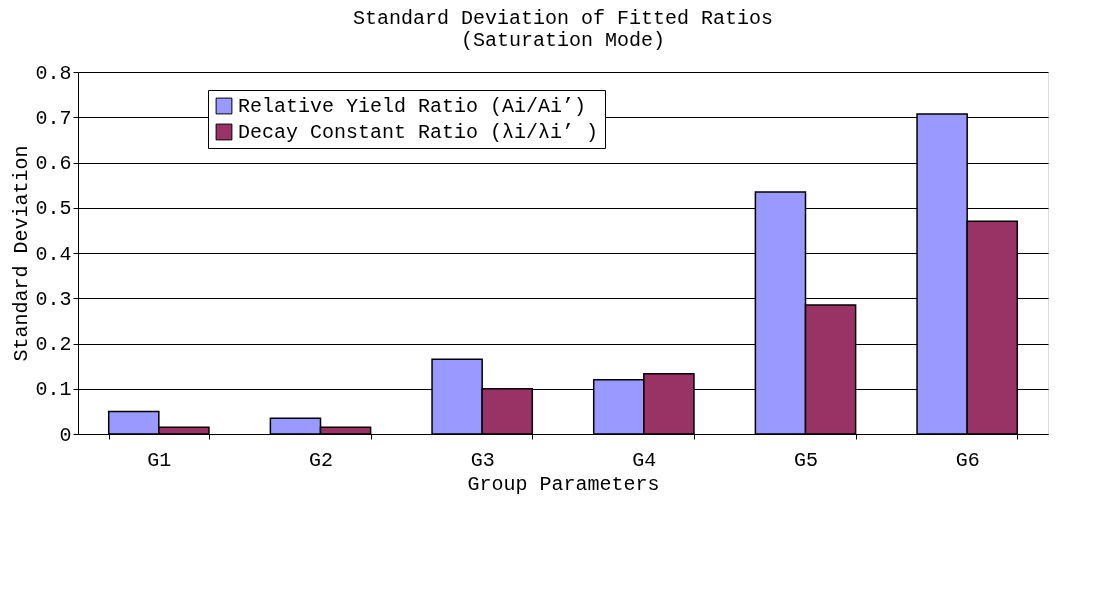 The height and width of the screenshot is (594, 1103). What do you see at coordinates (53, 73) in the screenshot?
I see `y-tick-label: 0.8` at bounding box center [53, 73].